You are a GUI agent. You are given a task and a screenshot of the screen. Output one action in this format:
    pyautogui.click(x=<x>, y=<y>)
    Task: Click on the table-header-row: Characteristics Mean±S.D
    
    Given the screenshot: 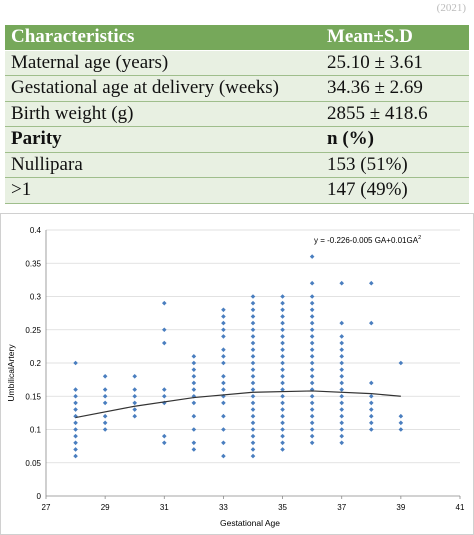 What is the action you would take?
    pyautogui.click(x=237, y=38)
    